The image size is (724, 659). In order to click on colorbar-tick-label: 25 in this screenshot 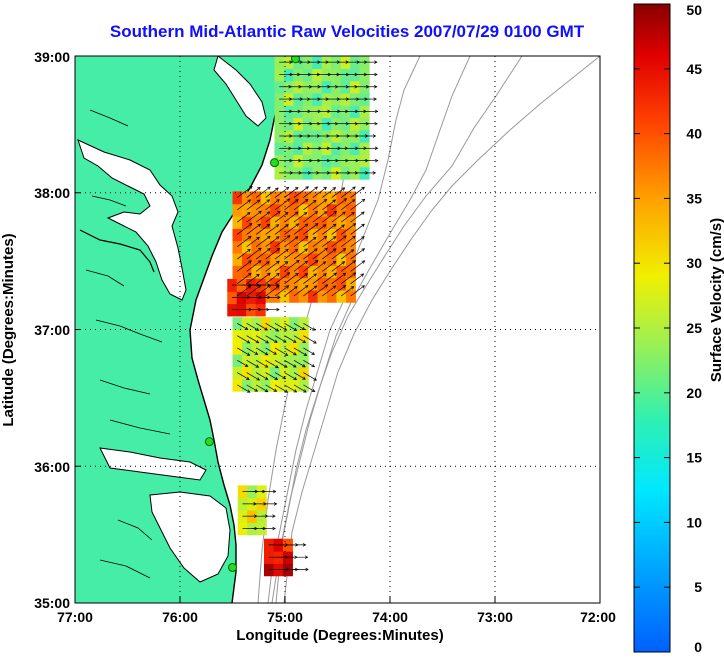, I will do `click(694, 328)`.